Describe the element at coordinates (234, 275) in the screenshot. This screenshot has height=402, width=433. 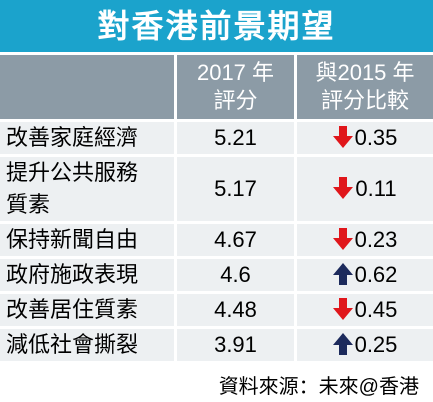
I see `score: 4.6` at that location.